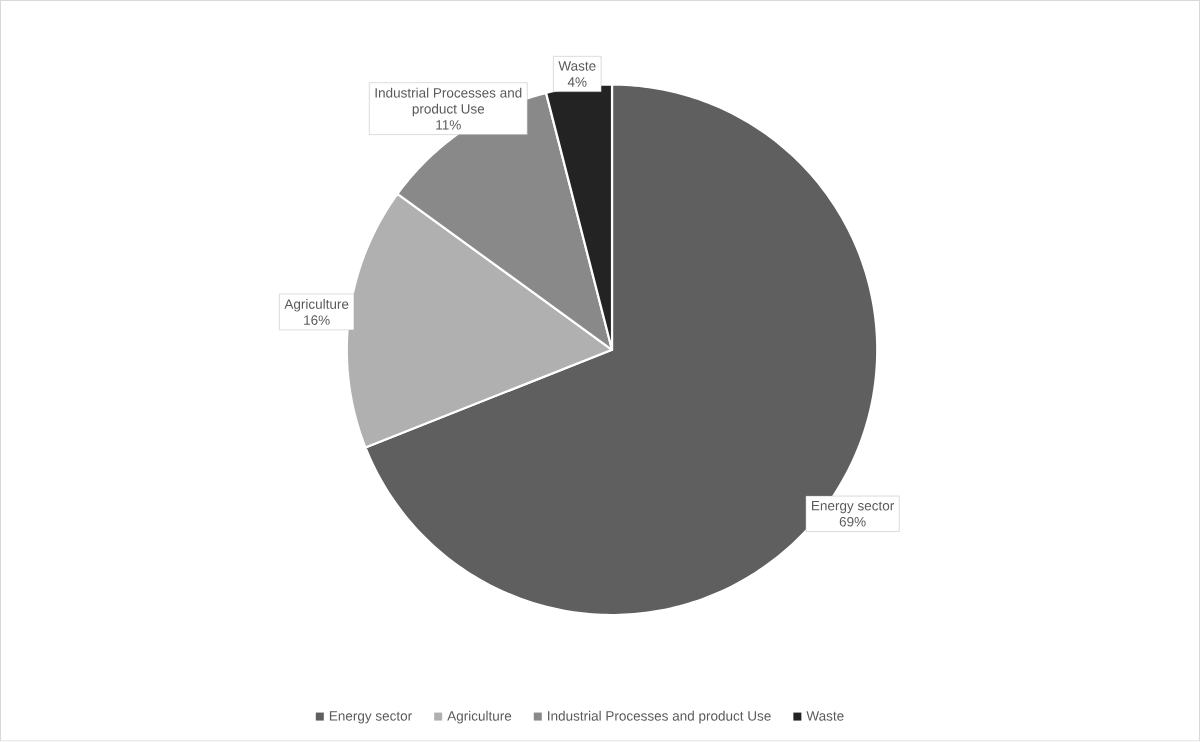 The width and height of the screenshot is (1200, 742). What do you see at coordinates (659, 717) in the screenshot?
I see `legend-label: Industrial Processes and product Use` at bounding box center [659, 717].